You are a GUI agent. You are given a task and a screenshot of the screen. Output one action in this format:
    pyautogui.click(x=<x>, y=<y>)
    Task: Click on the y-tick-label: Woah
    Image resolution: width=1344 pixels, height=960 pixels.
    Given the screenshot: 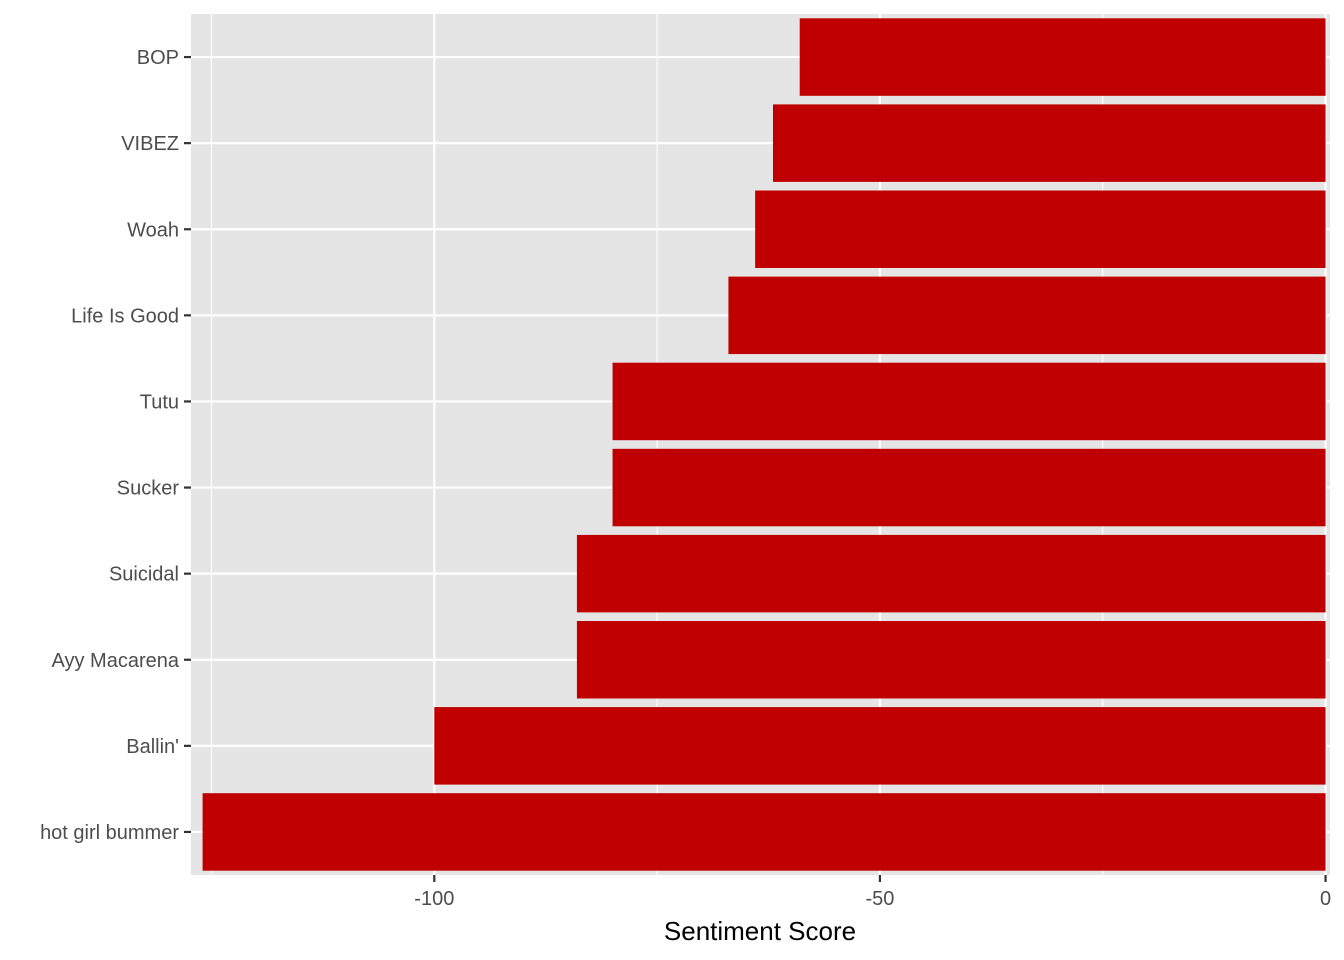 What is the action you would take?
    pyautogui.click(x=153, y=230)
    